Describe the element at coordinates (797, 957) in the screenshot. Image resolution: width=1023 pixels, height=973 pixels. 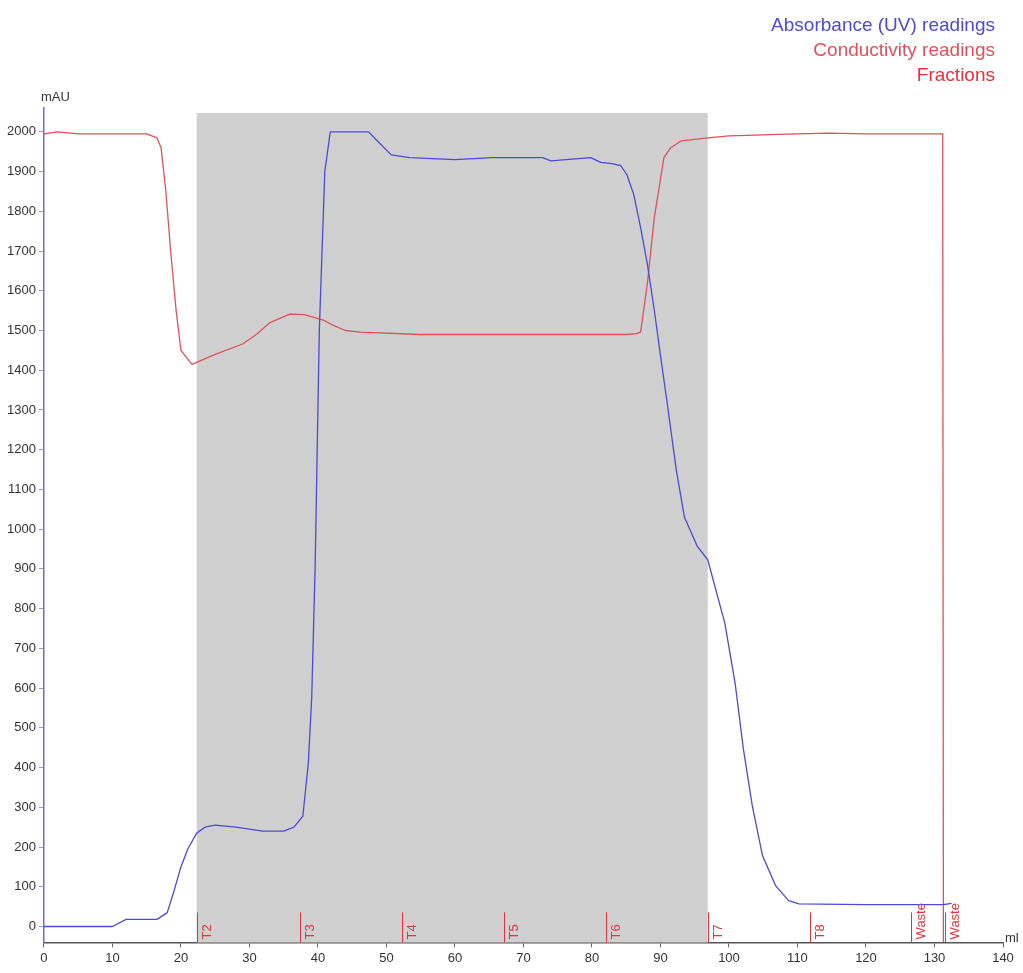
I see `x-tick-label: 110` at that location.